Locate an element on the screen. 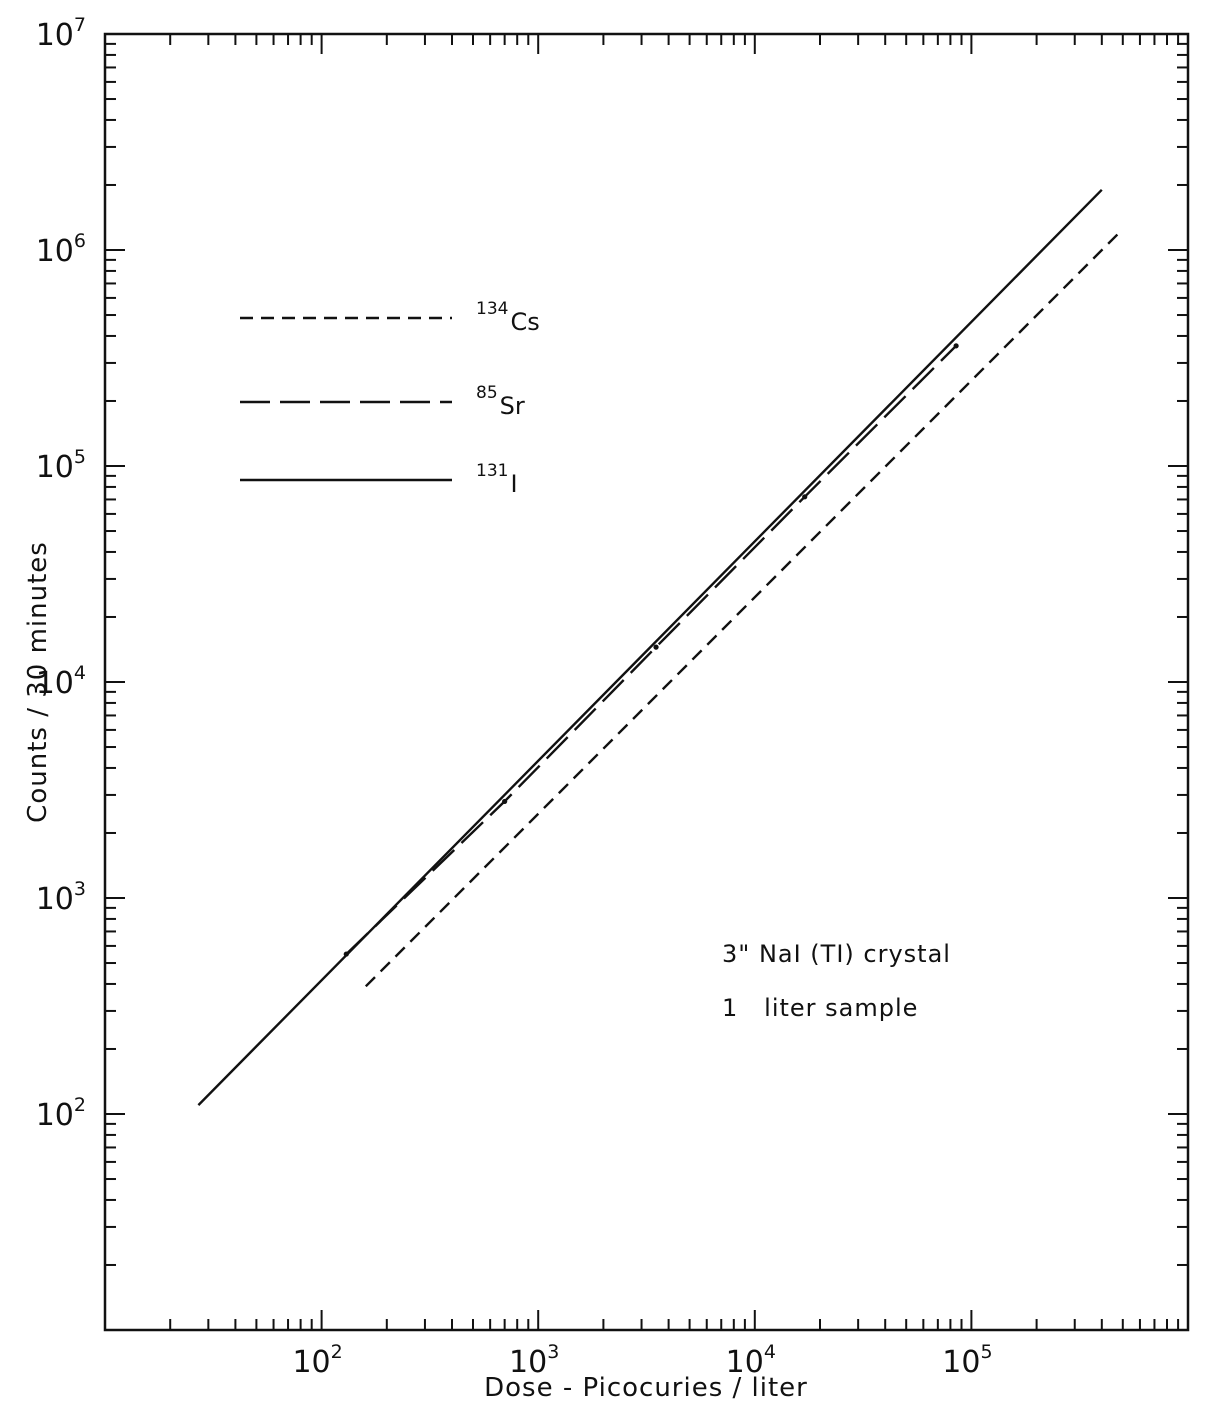 This screenshot has height=1408, width=1205. x-tick-labels: 10² 10³ 10⁴ 10⁵ is located at coordinates (642, 1360).